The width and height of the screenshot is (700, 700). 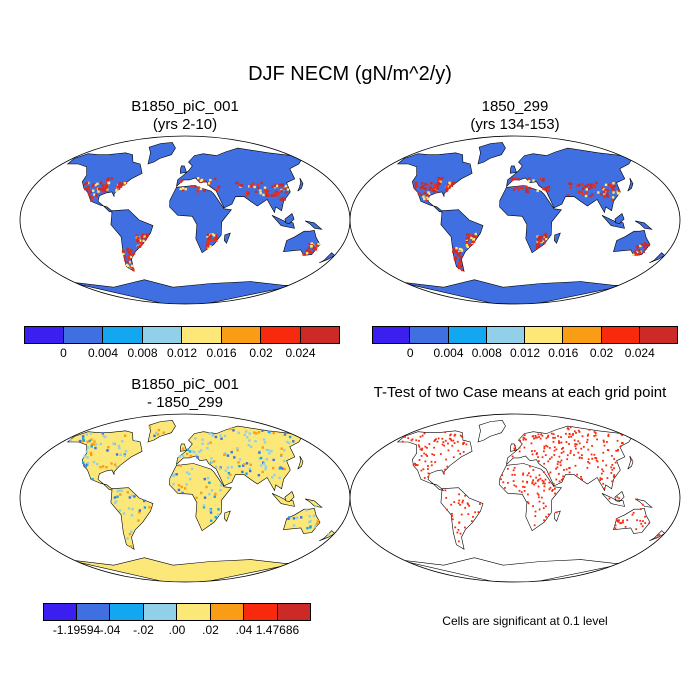 What do you see at coordinates (515, 498) in the screenshot?
I see `ocean` at bounding box center [515, 498].